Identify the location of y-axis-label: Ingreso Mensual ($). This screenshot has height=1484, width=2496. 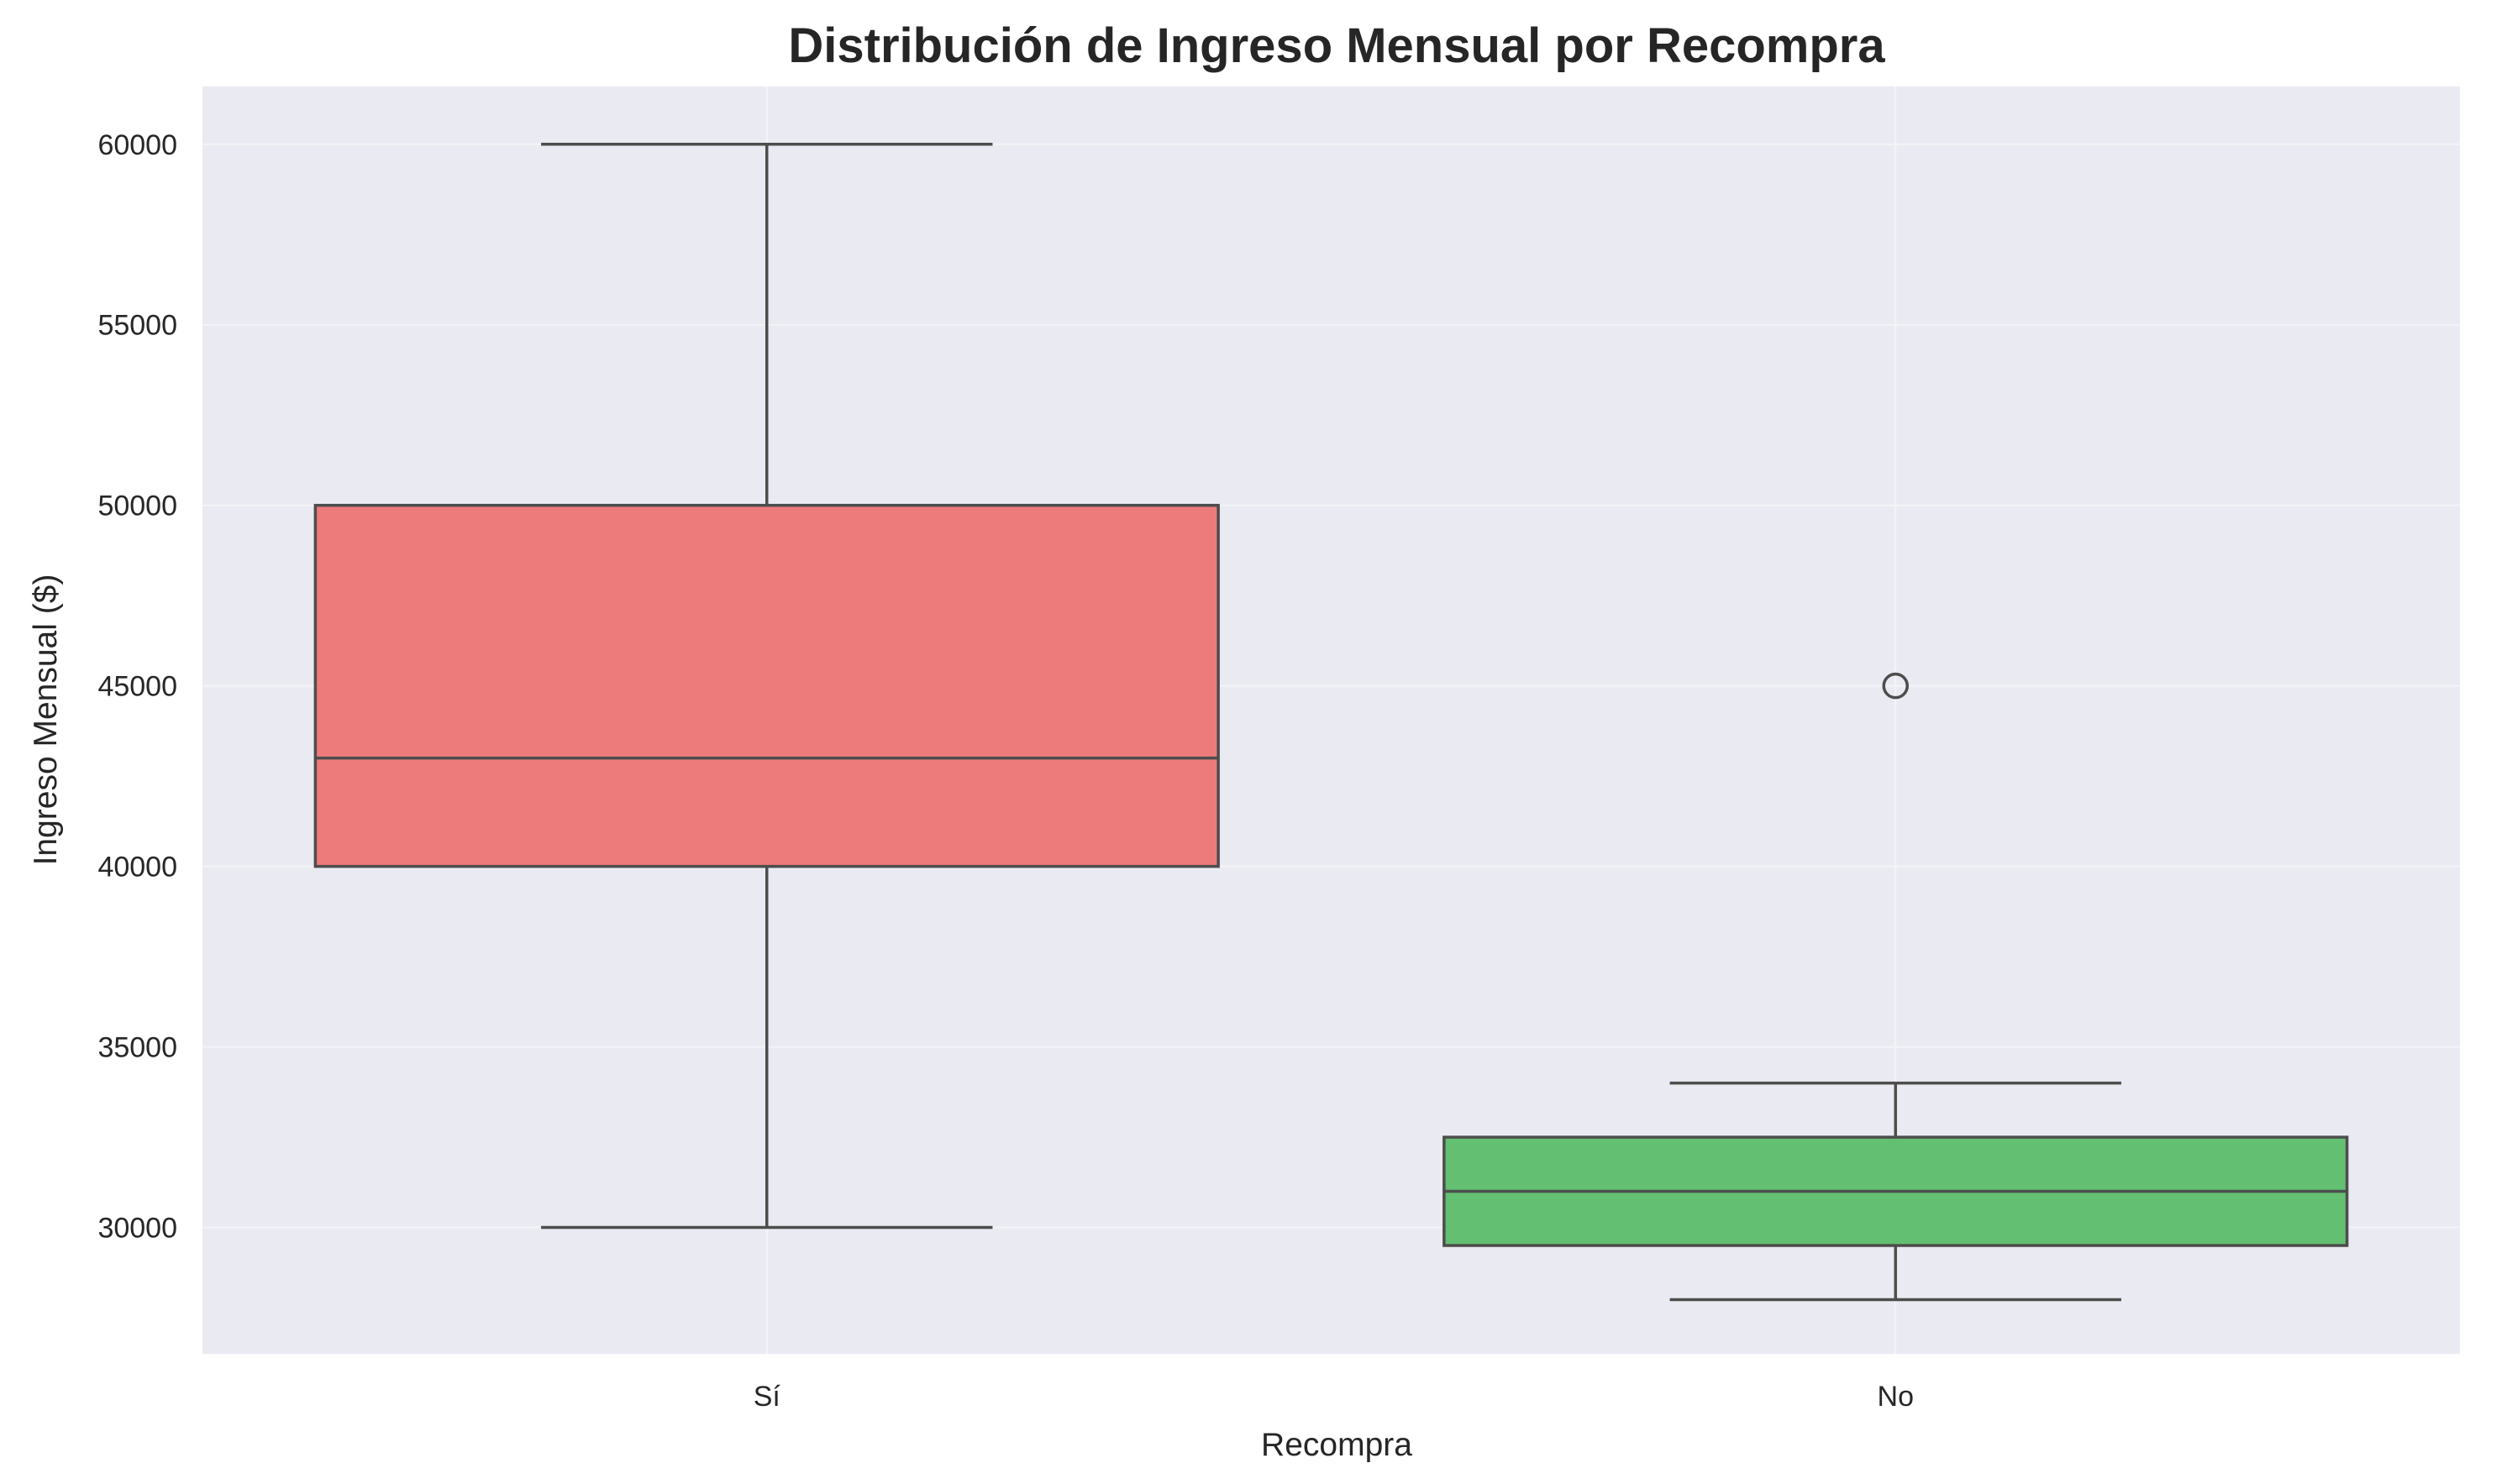
(46, 720).